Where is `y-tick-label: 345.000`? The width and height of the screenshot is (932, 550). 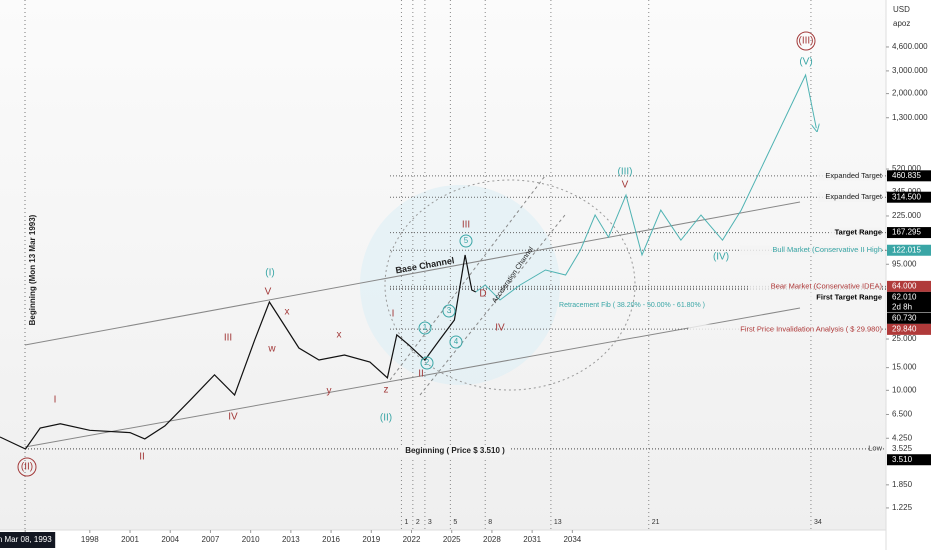 y-tick-label: 345.000 is located at coordinates (906, 191).